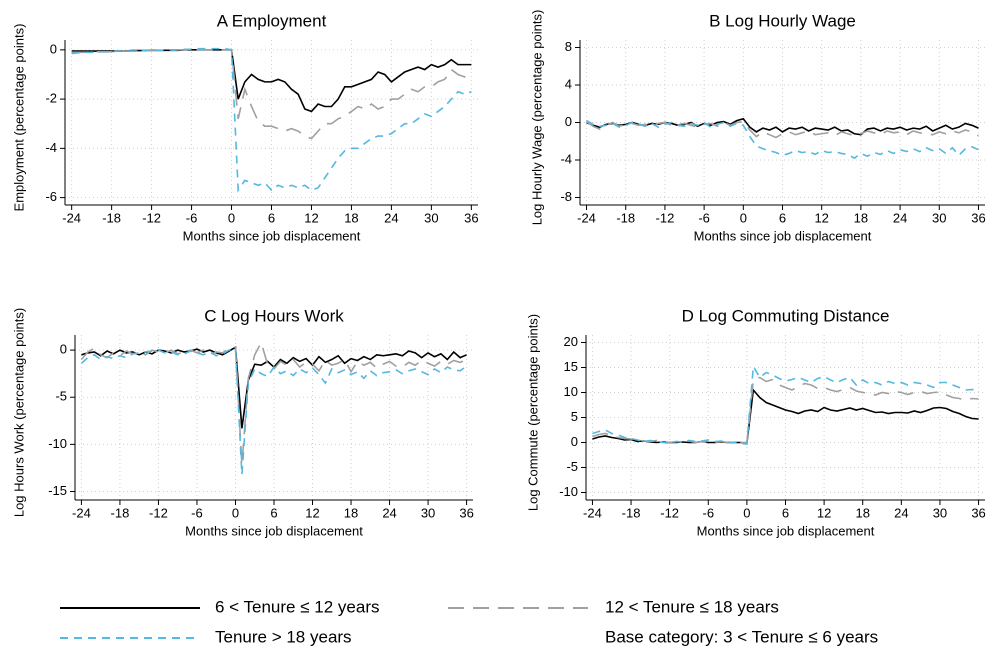  I want to click on y-tick-label: -6, so click(51, 196).